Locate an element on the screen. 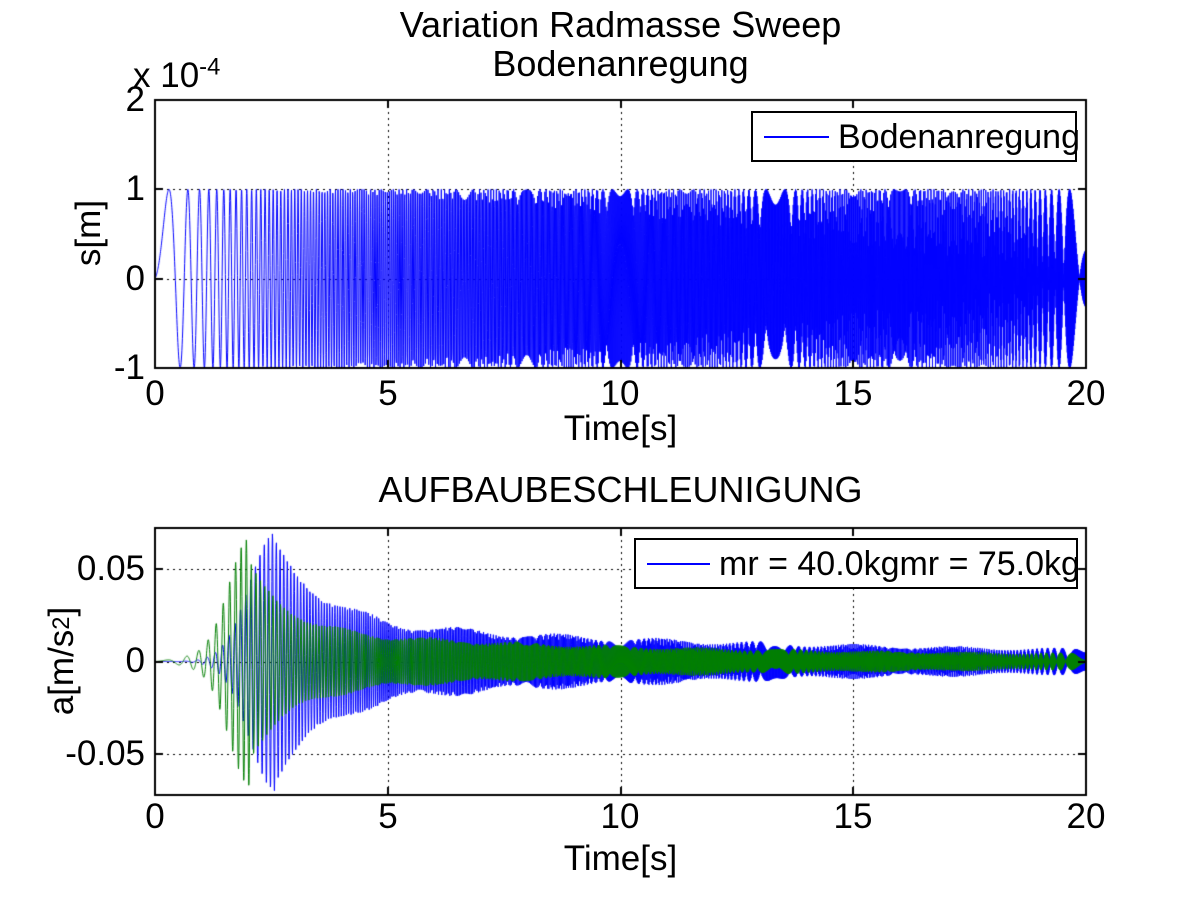 The width and height of the screenshot is (1201, 901). legend-bottom: mr = 40.0kgmr = 75.0kg is located at coordinates (857, 563).